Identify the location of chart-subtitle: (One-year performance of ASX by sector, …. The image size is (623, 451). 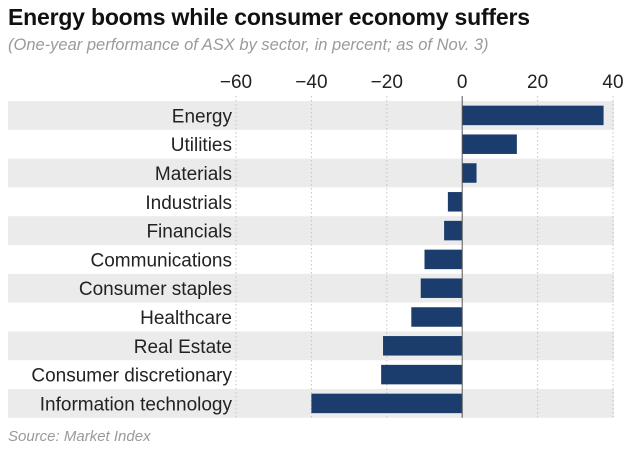
(248, 45).